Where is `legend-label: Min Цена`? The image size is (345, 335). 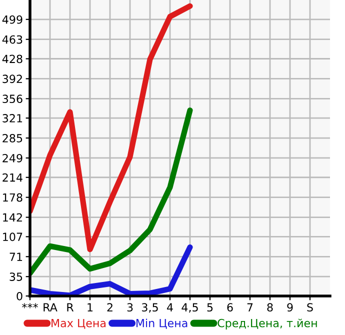 legend-label: Min Цена is located at coordinates (162, 323).